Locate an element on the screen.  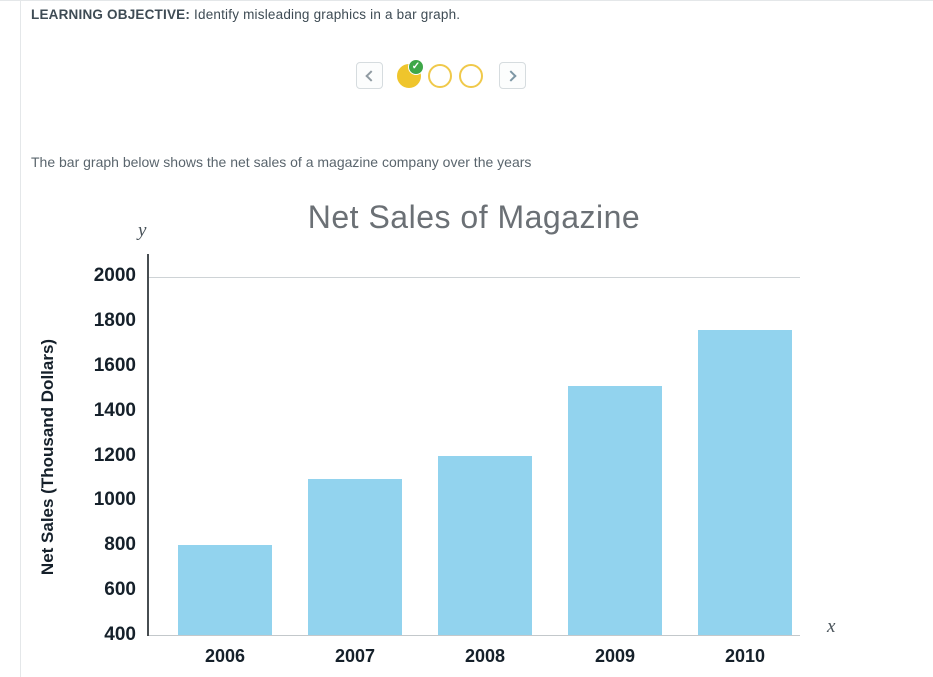
bar-2006 is located at coordinates (225, 590).